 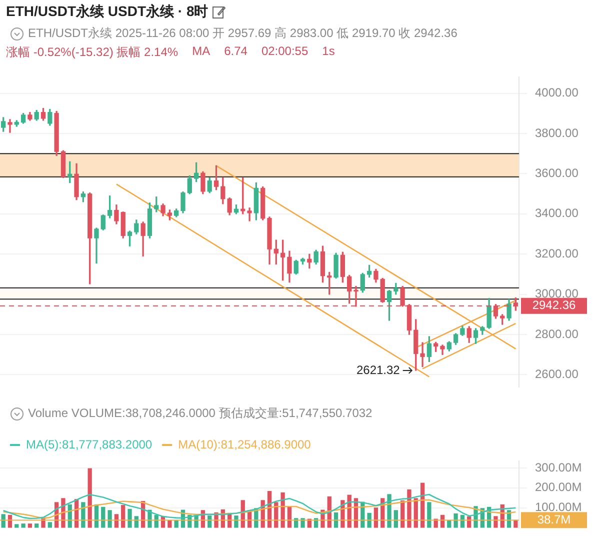 I want to click on chart-title: Volume VOLUME:38,708,246.0000 预估成交量:51,747,550.7032, so click(x=200, y=413).